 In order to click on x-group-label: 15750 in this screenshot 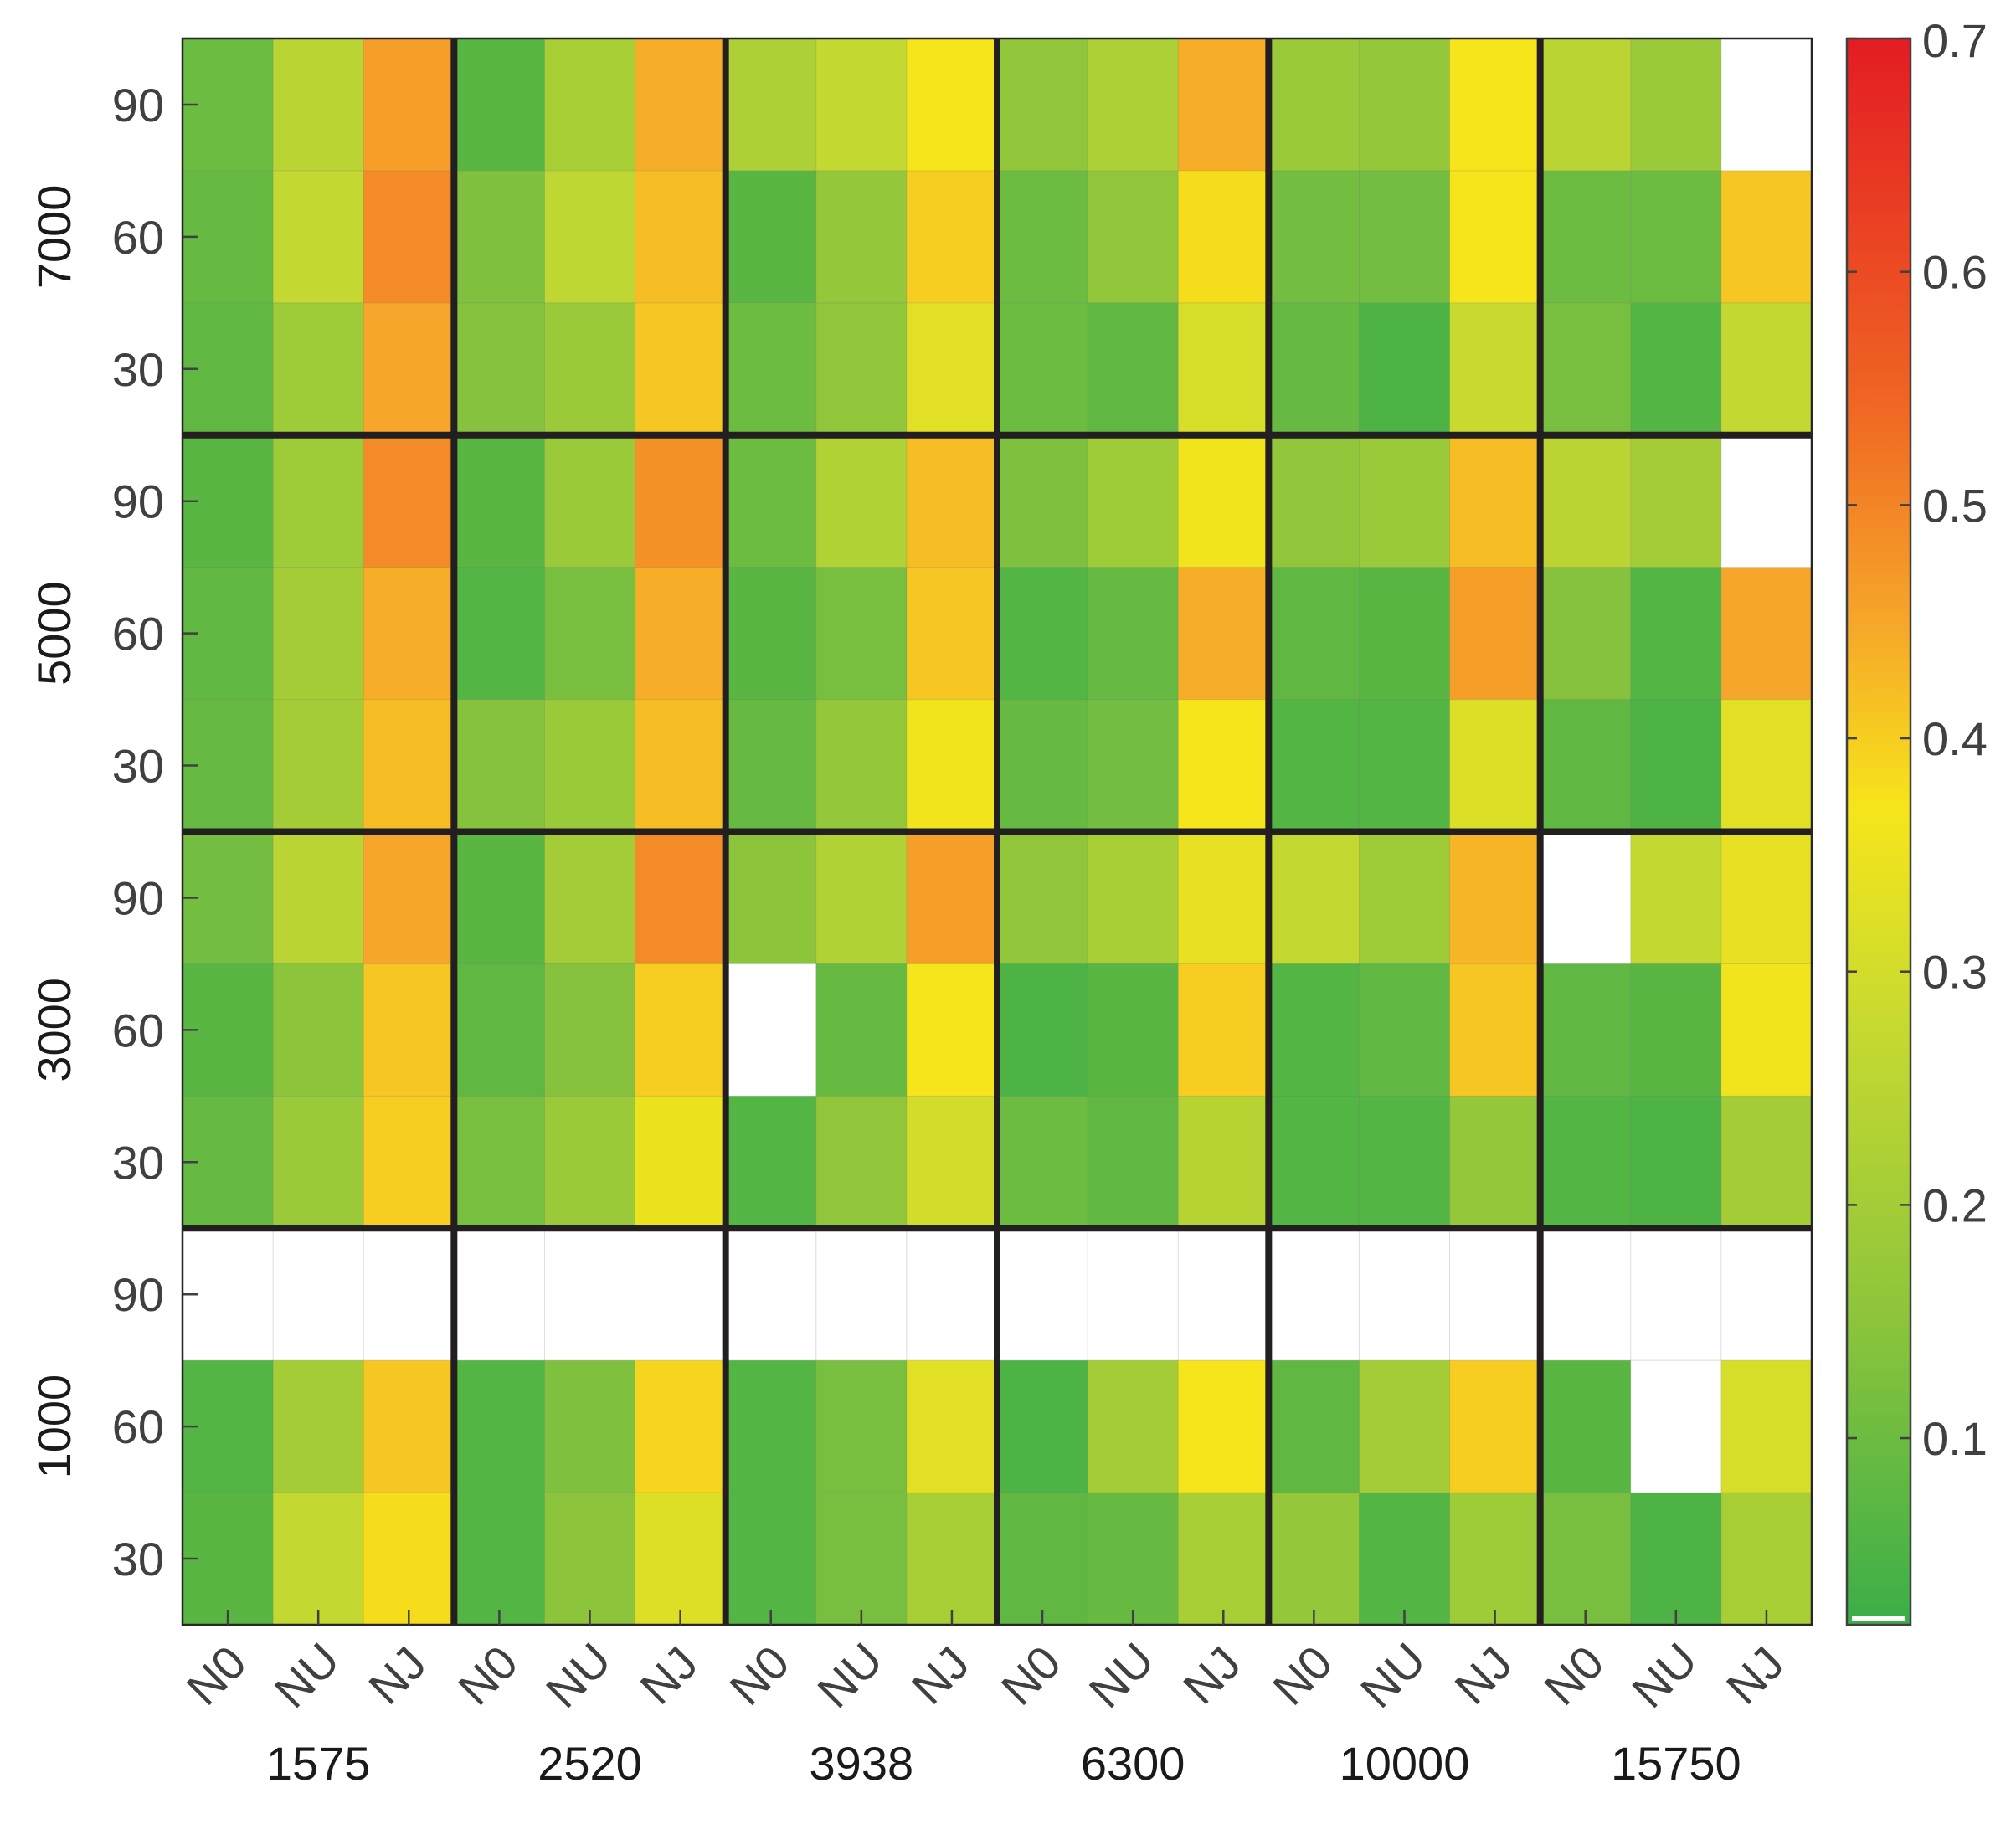, I will do `click(1676, 1763)`.